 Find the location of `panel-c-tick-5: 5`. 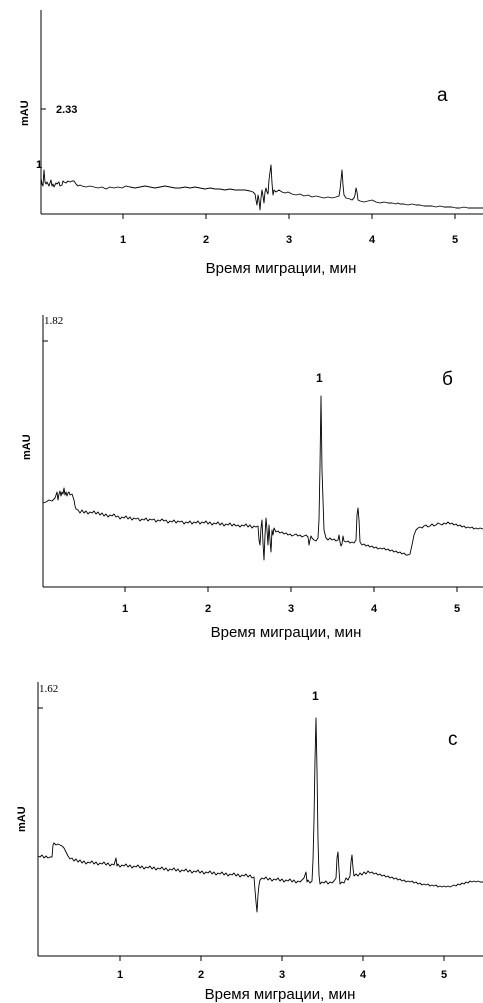

panel-c-tick-5: 5 is located at coordinates (444, 975).